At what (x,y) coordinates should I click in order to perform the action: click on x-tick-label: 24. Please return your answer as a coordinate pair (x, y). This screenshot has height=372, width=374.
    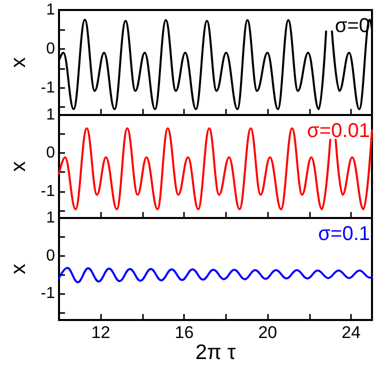
    Looking at the image, I should click on (351, 332).